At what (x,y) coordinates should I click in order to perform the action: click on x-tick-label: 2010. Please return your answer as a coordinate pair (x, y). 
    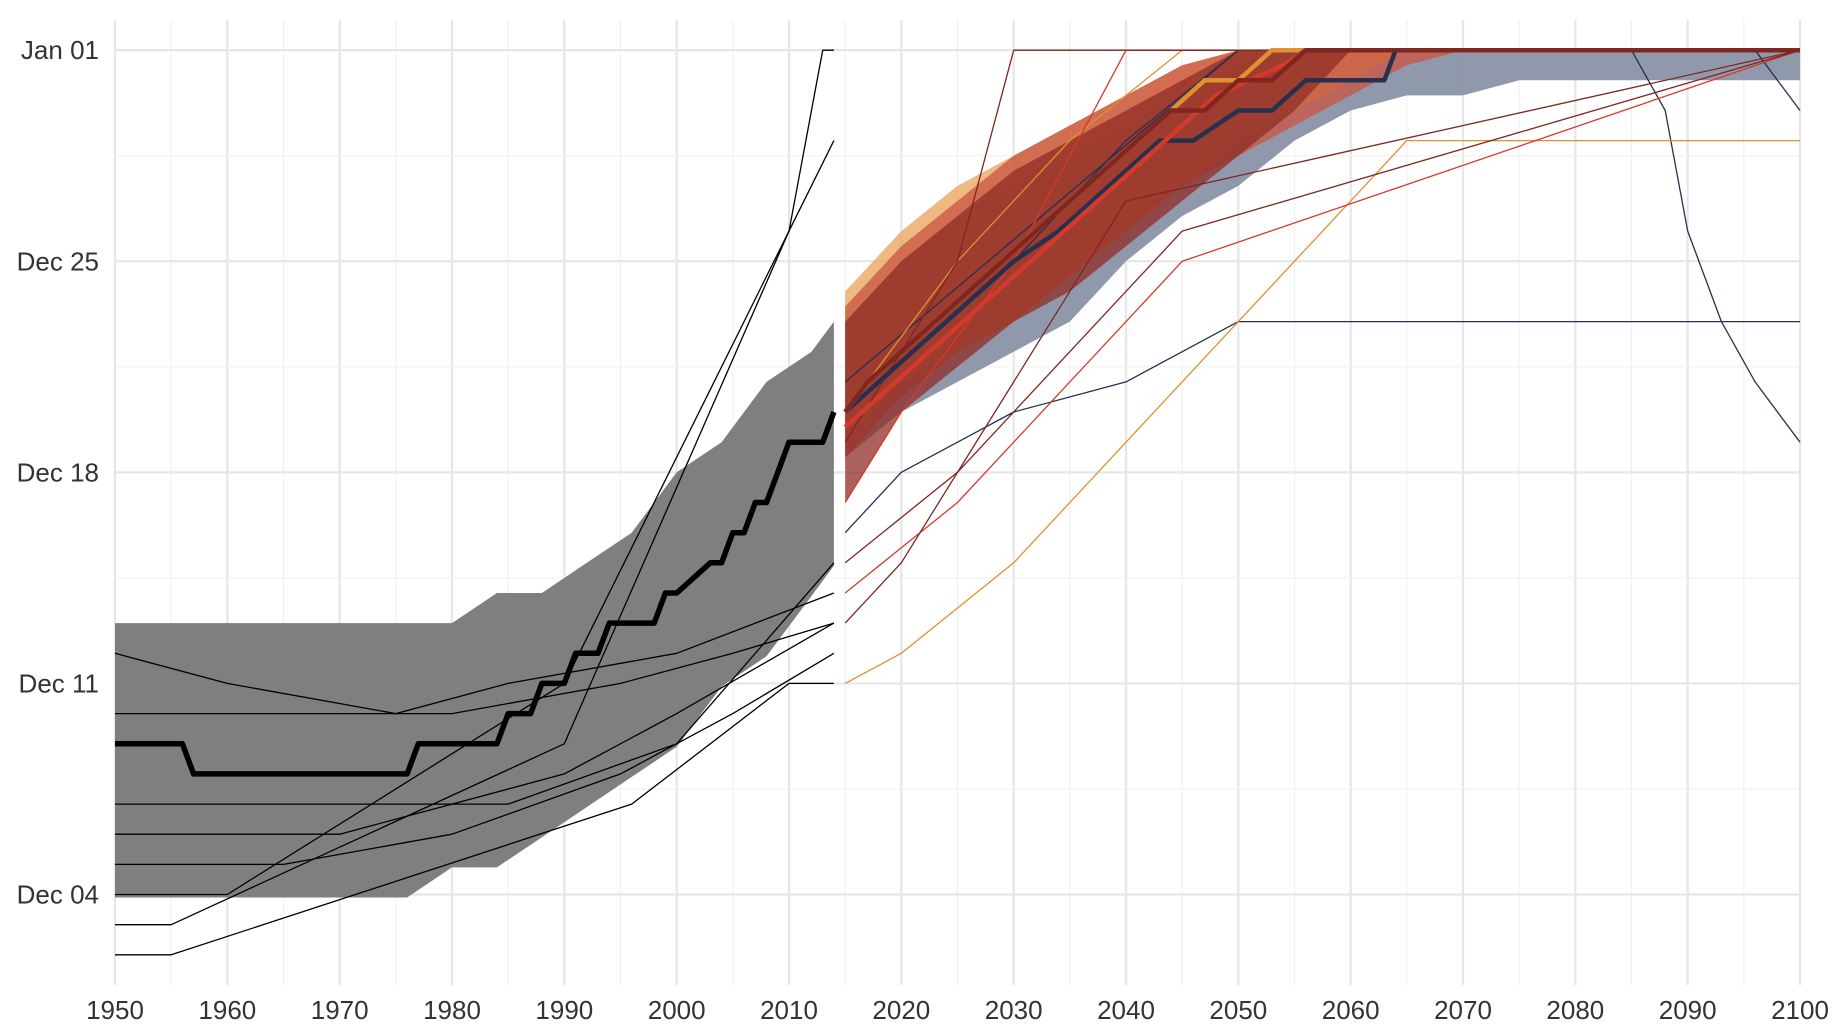
    Looking at the image, I should click on (789, 1010).